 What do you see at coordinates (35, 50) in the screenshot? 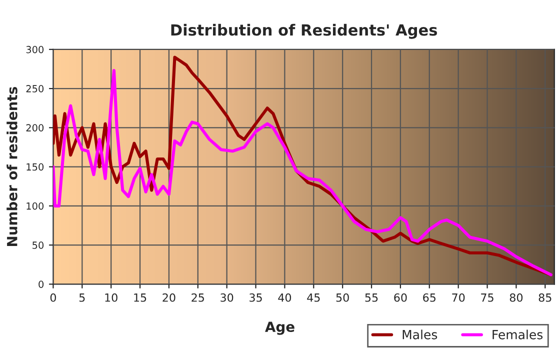
I see `y-tick-label: 300` at bounding box center [35, 50].